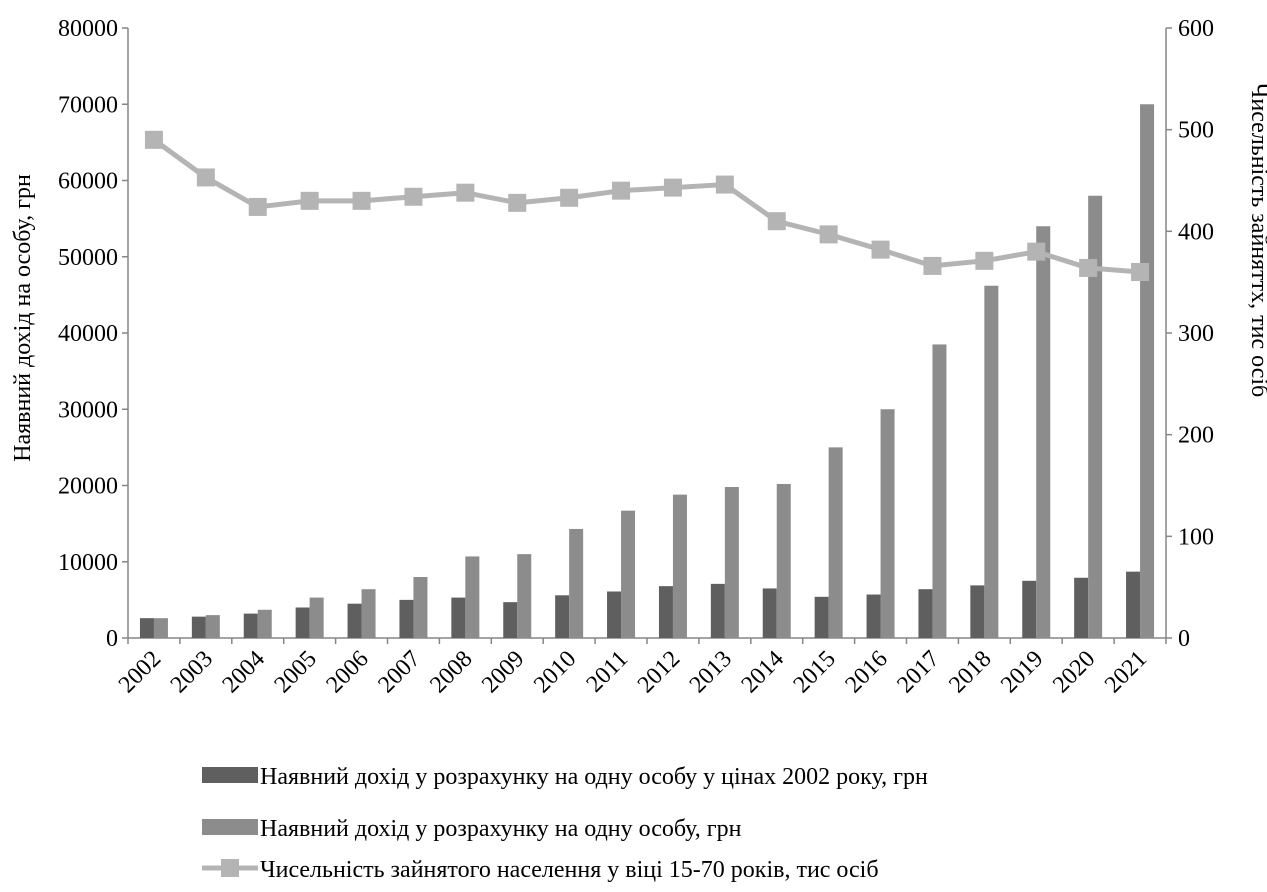 The image size is (1267, 892). Describe the element at coordinates (711, 672) in the screenshot. I see `x-tick-label: 2013` at that location.